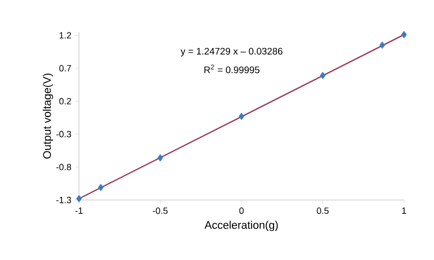  I want to click on x-tick-label: 0, so click(241, 211).